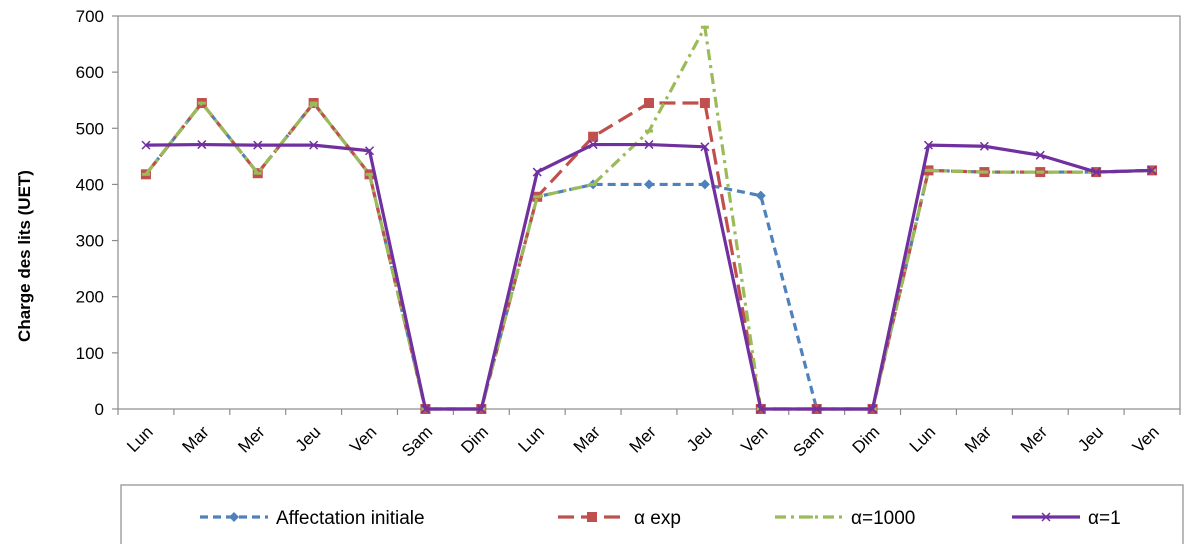 The width and height of the screenshot is (1192, 544). I want to click on y-tick-label: 0, so click(99, 409).